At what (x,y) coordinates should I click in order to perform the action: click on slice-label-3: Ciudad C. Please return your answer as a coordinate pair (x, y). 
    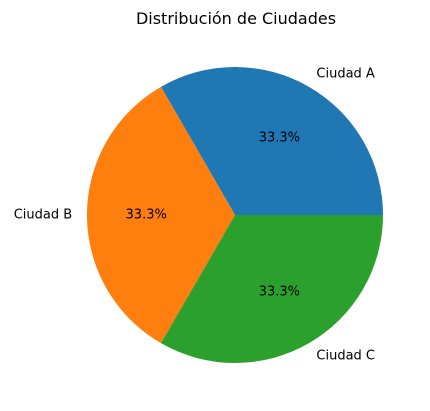
    Looking at the image, I should click on (345, 355).